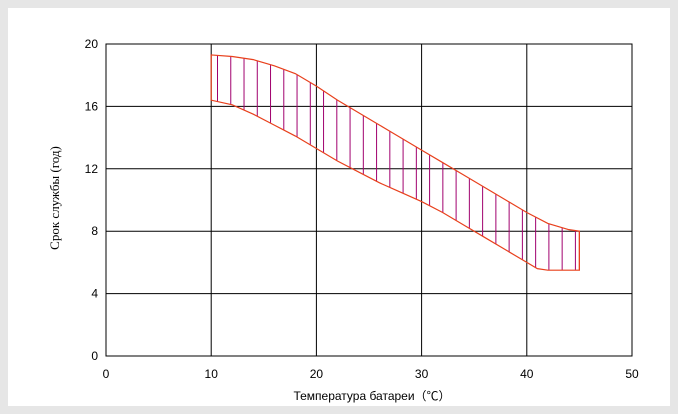 This screenshot has width=678, height=414. I want to click on y-tick-label: 0, so click(94, 356).